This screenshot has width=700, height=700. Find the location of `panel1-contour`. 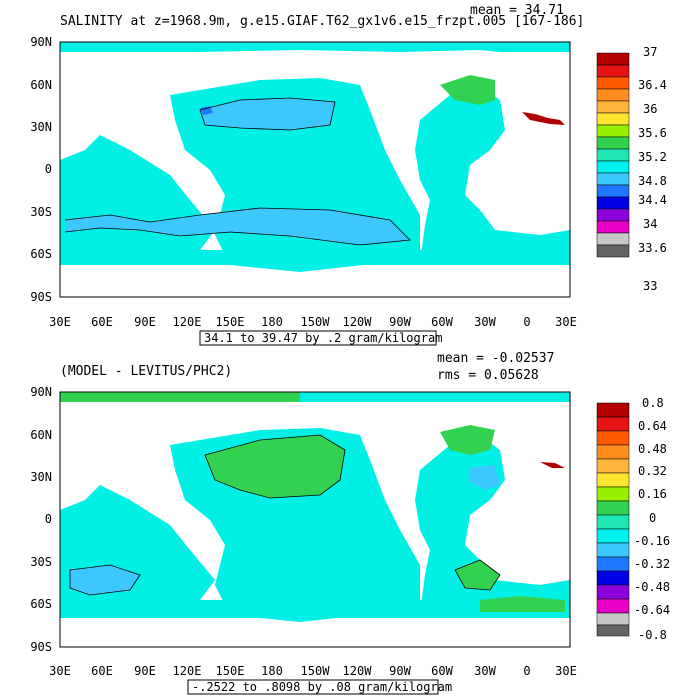

panel1-contour is located at coordinates (267, 114).